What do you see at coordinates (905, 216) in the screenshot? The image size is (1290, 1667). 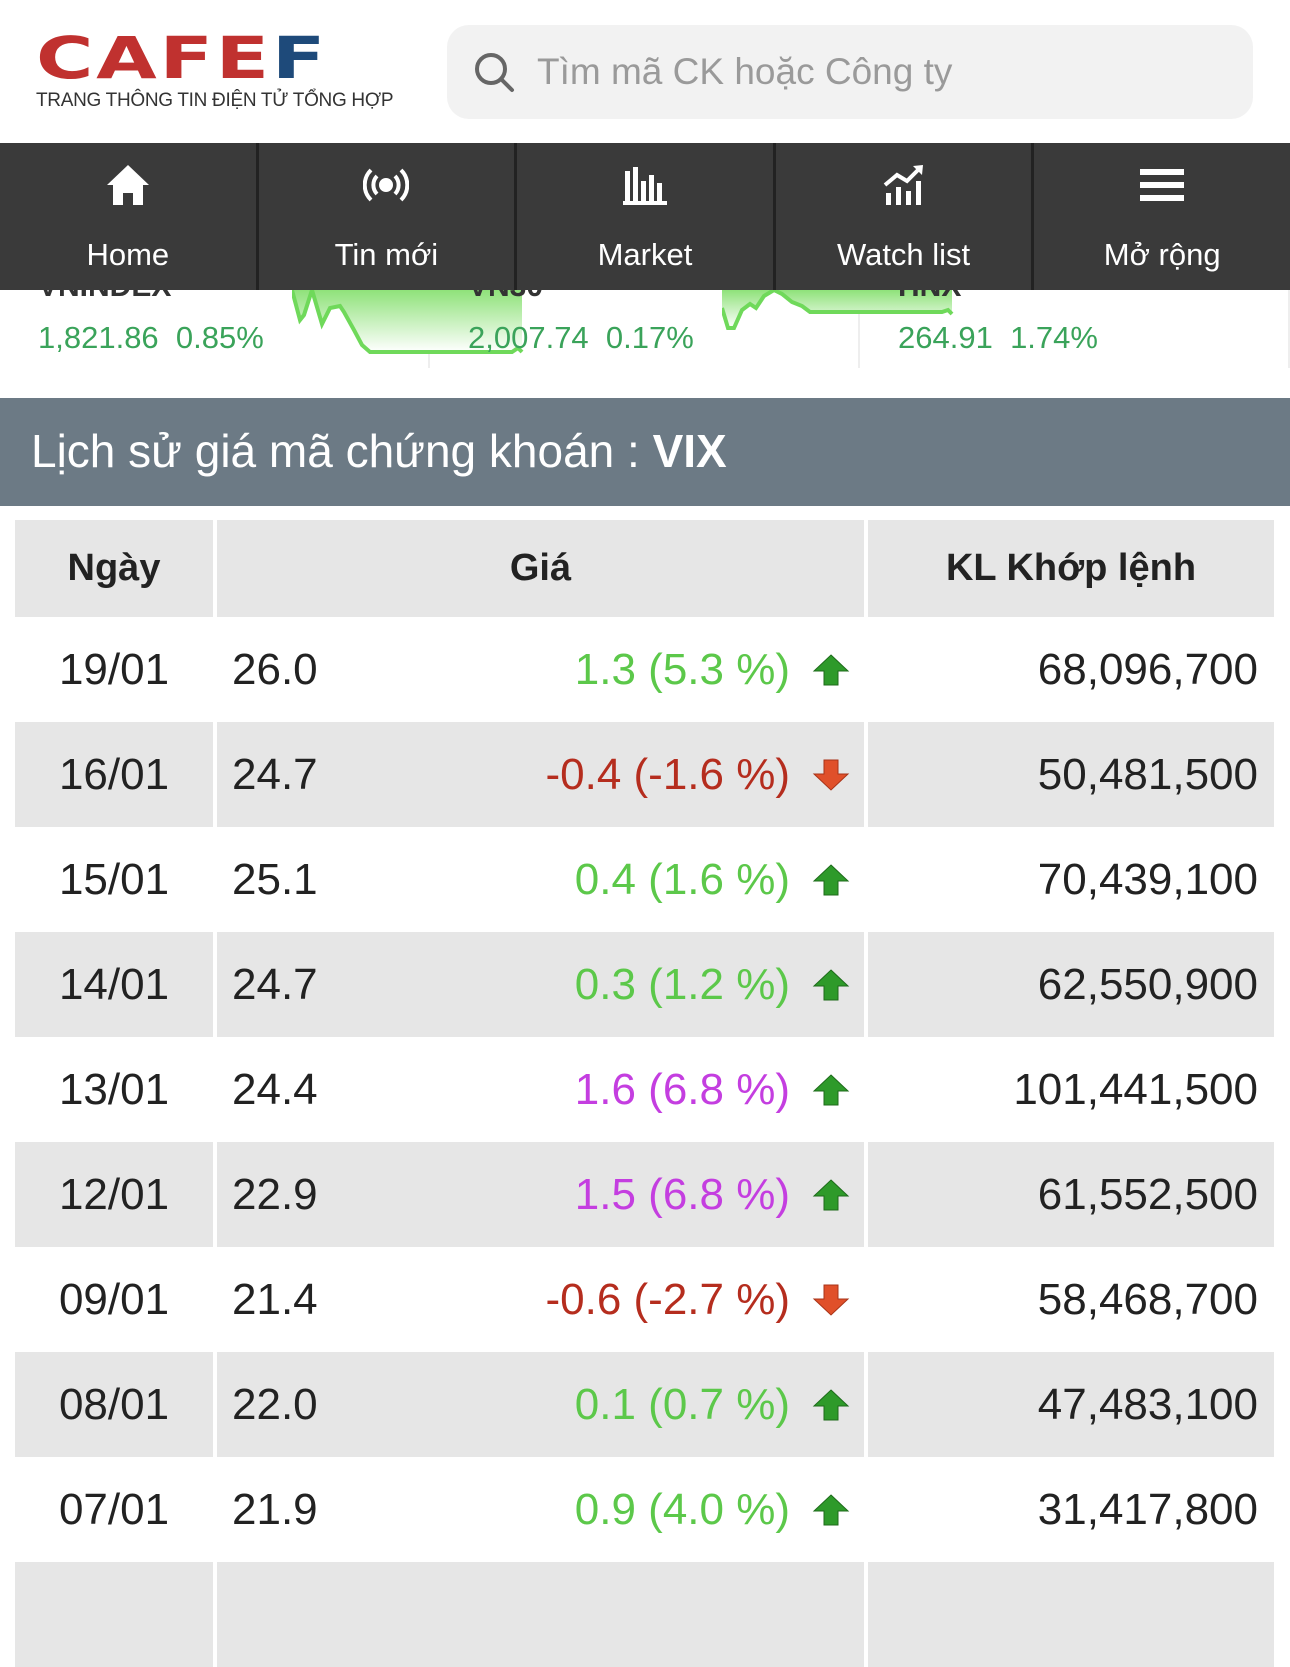 I see `nav-watch-list: Watch list` at bounding box center [905, 216].